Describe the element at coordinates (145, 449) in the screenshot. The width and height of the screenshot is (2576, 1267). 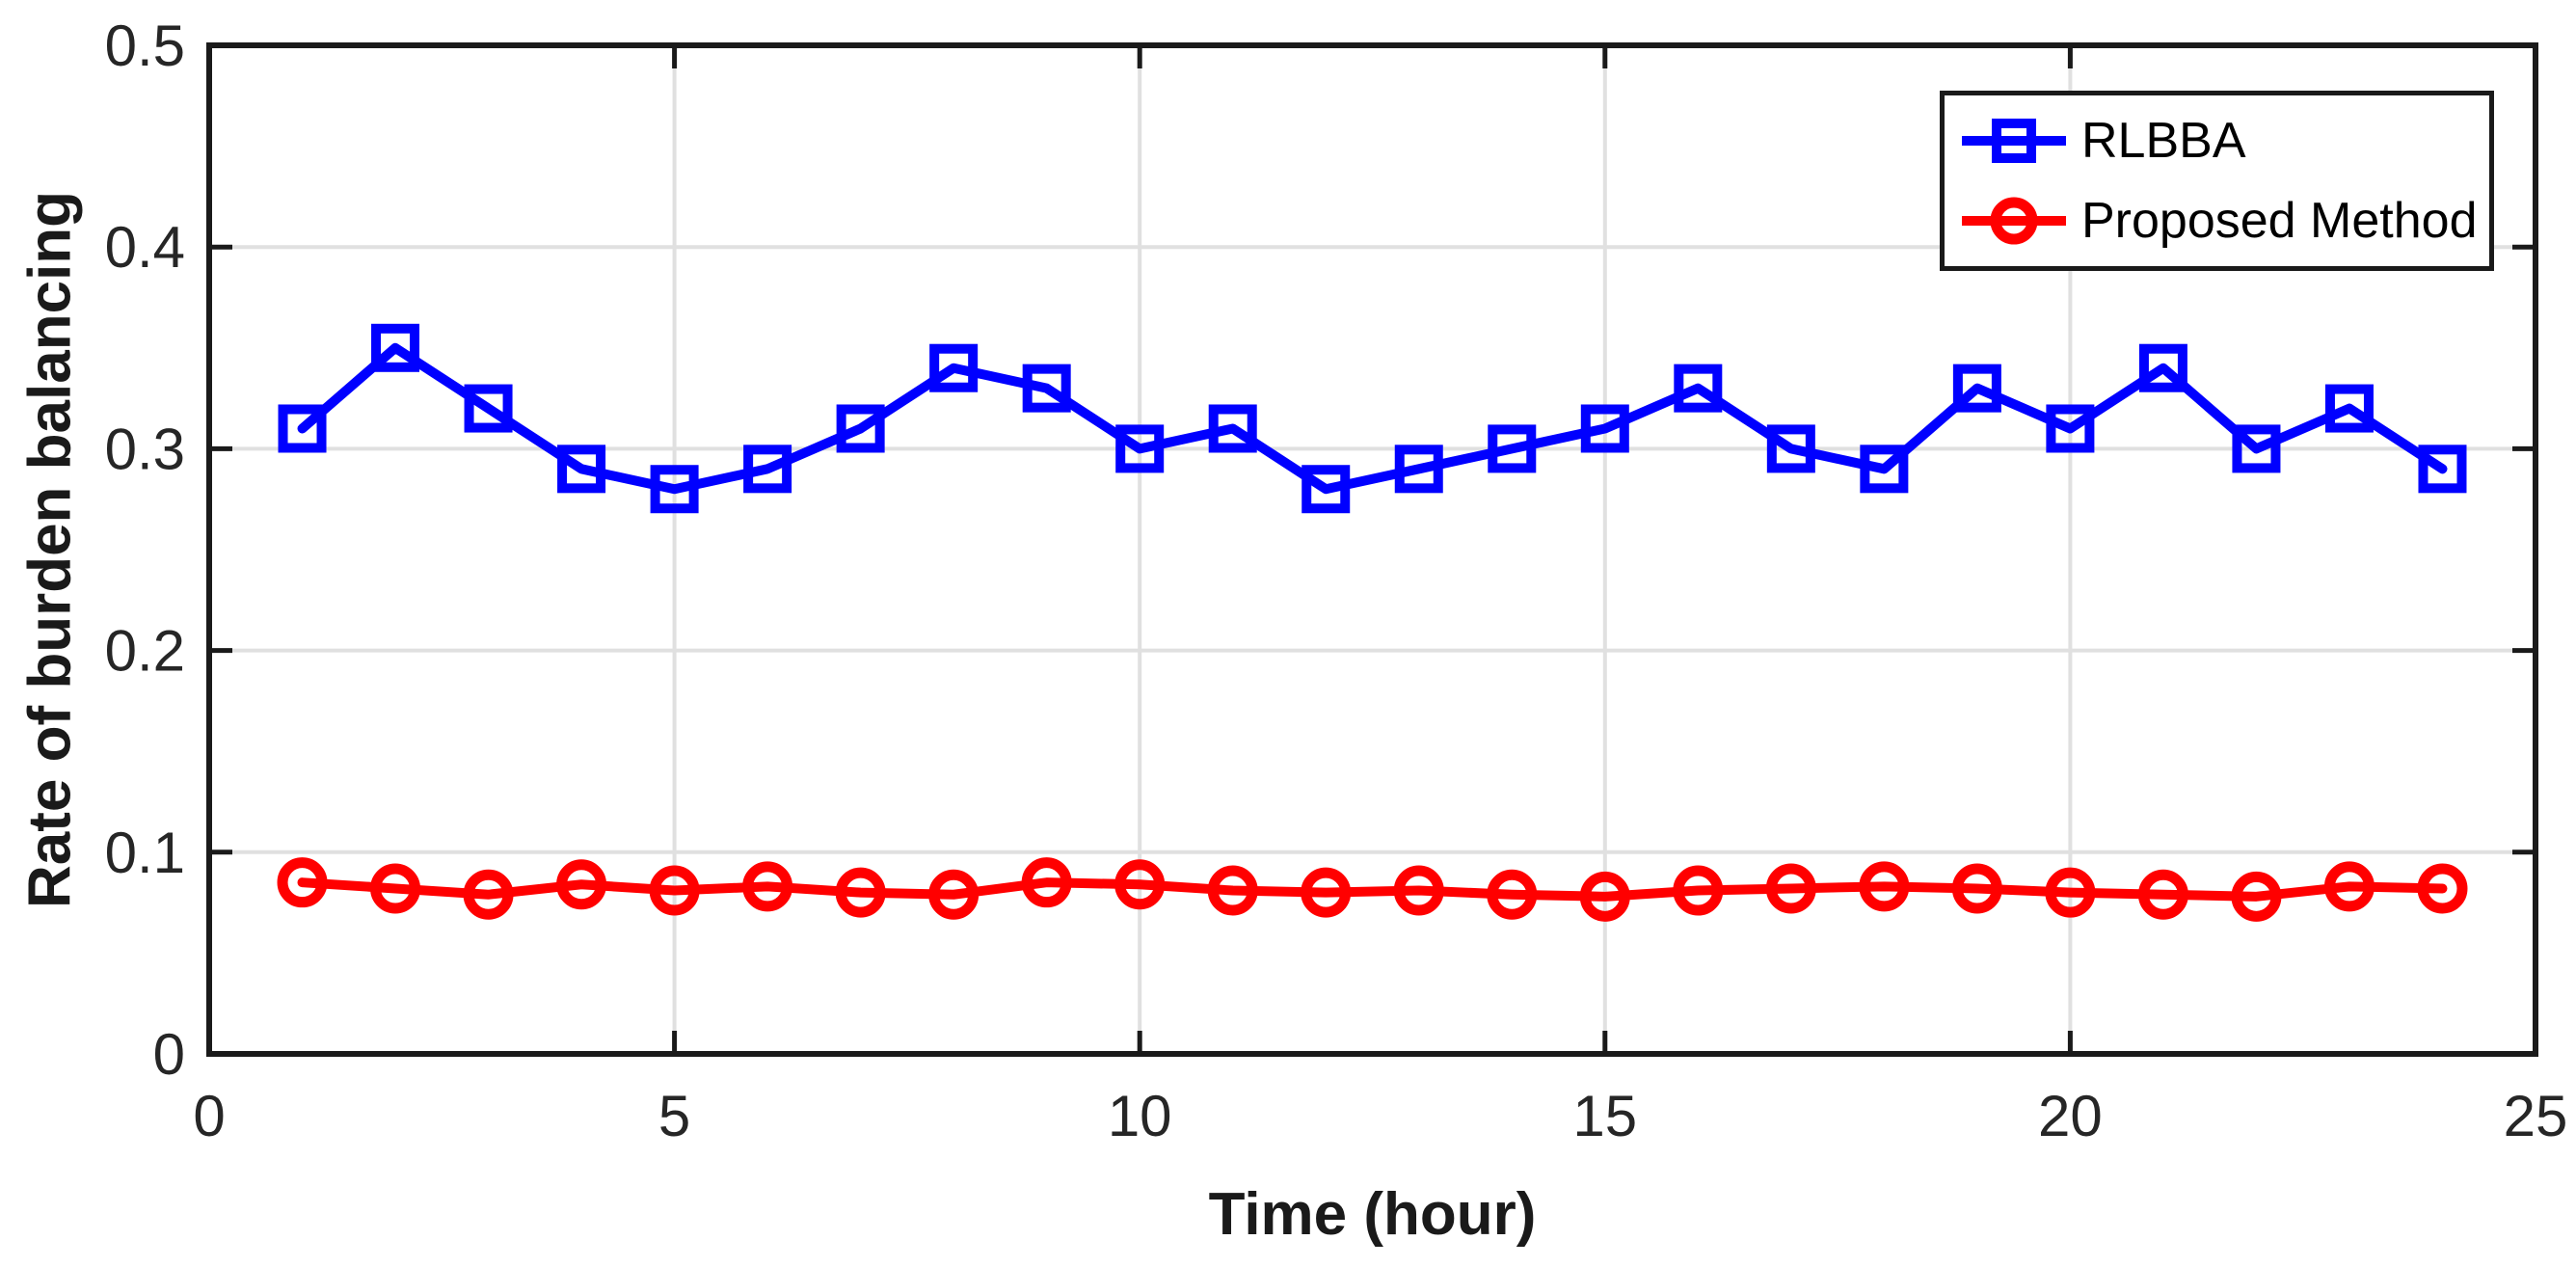
I see `y-tick-label: 0.3` at that location.